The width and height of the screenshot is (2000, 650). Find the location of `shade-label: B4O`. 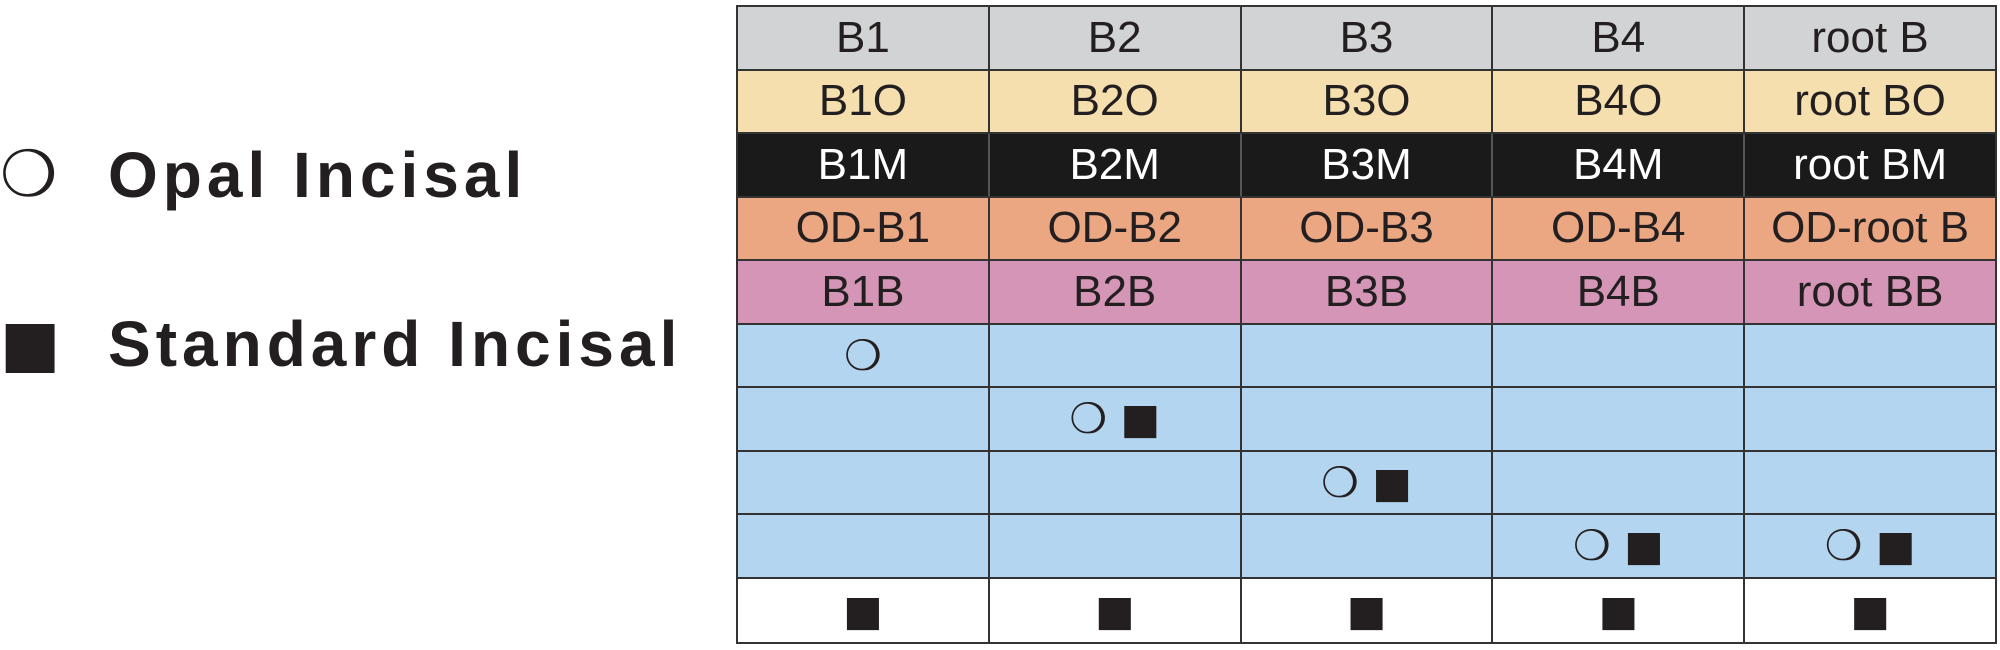

shade-label: B4O is located at coordinates (1618, 101).